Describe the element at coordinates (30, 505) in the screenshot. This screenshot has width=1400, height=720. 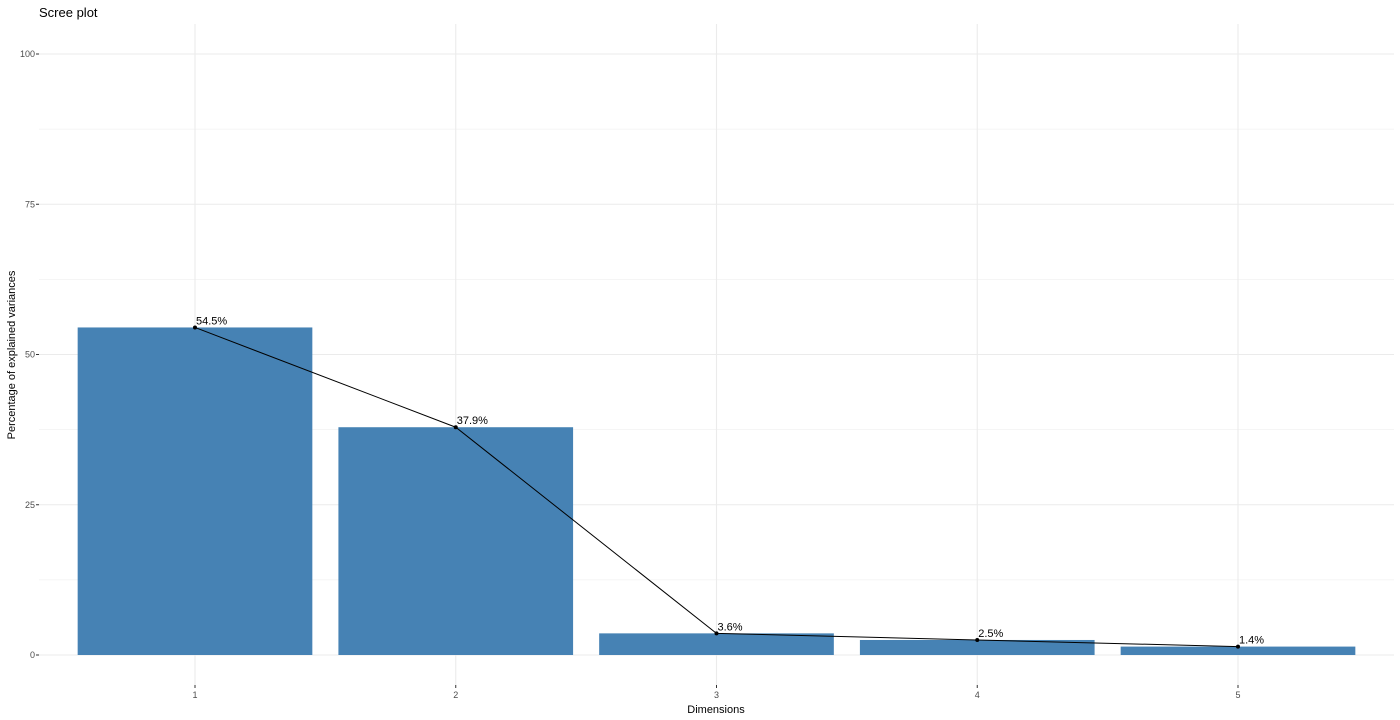
I see `y-tick-label: 25` at that location.